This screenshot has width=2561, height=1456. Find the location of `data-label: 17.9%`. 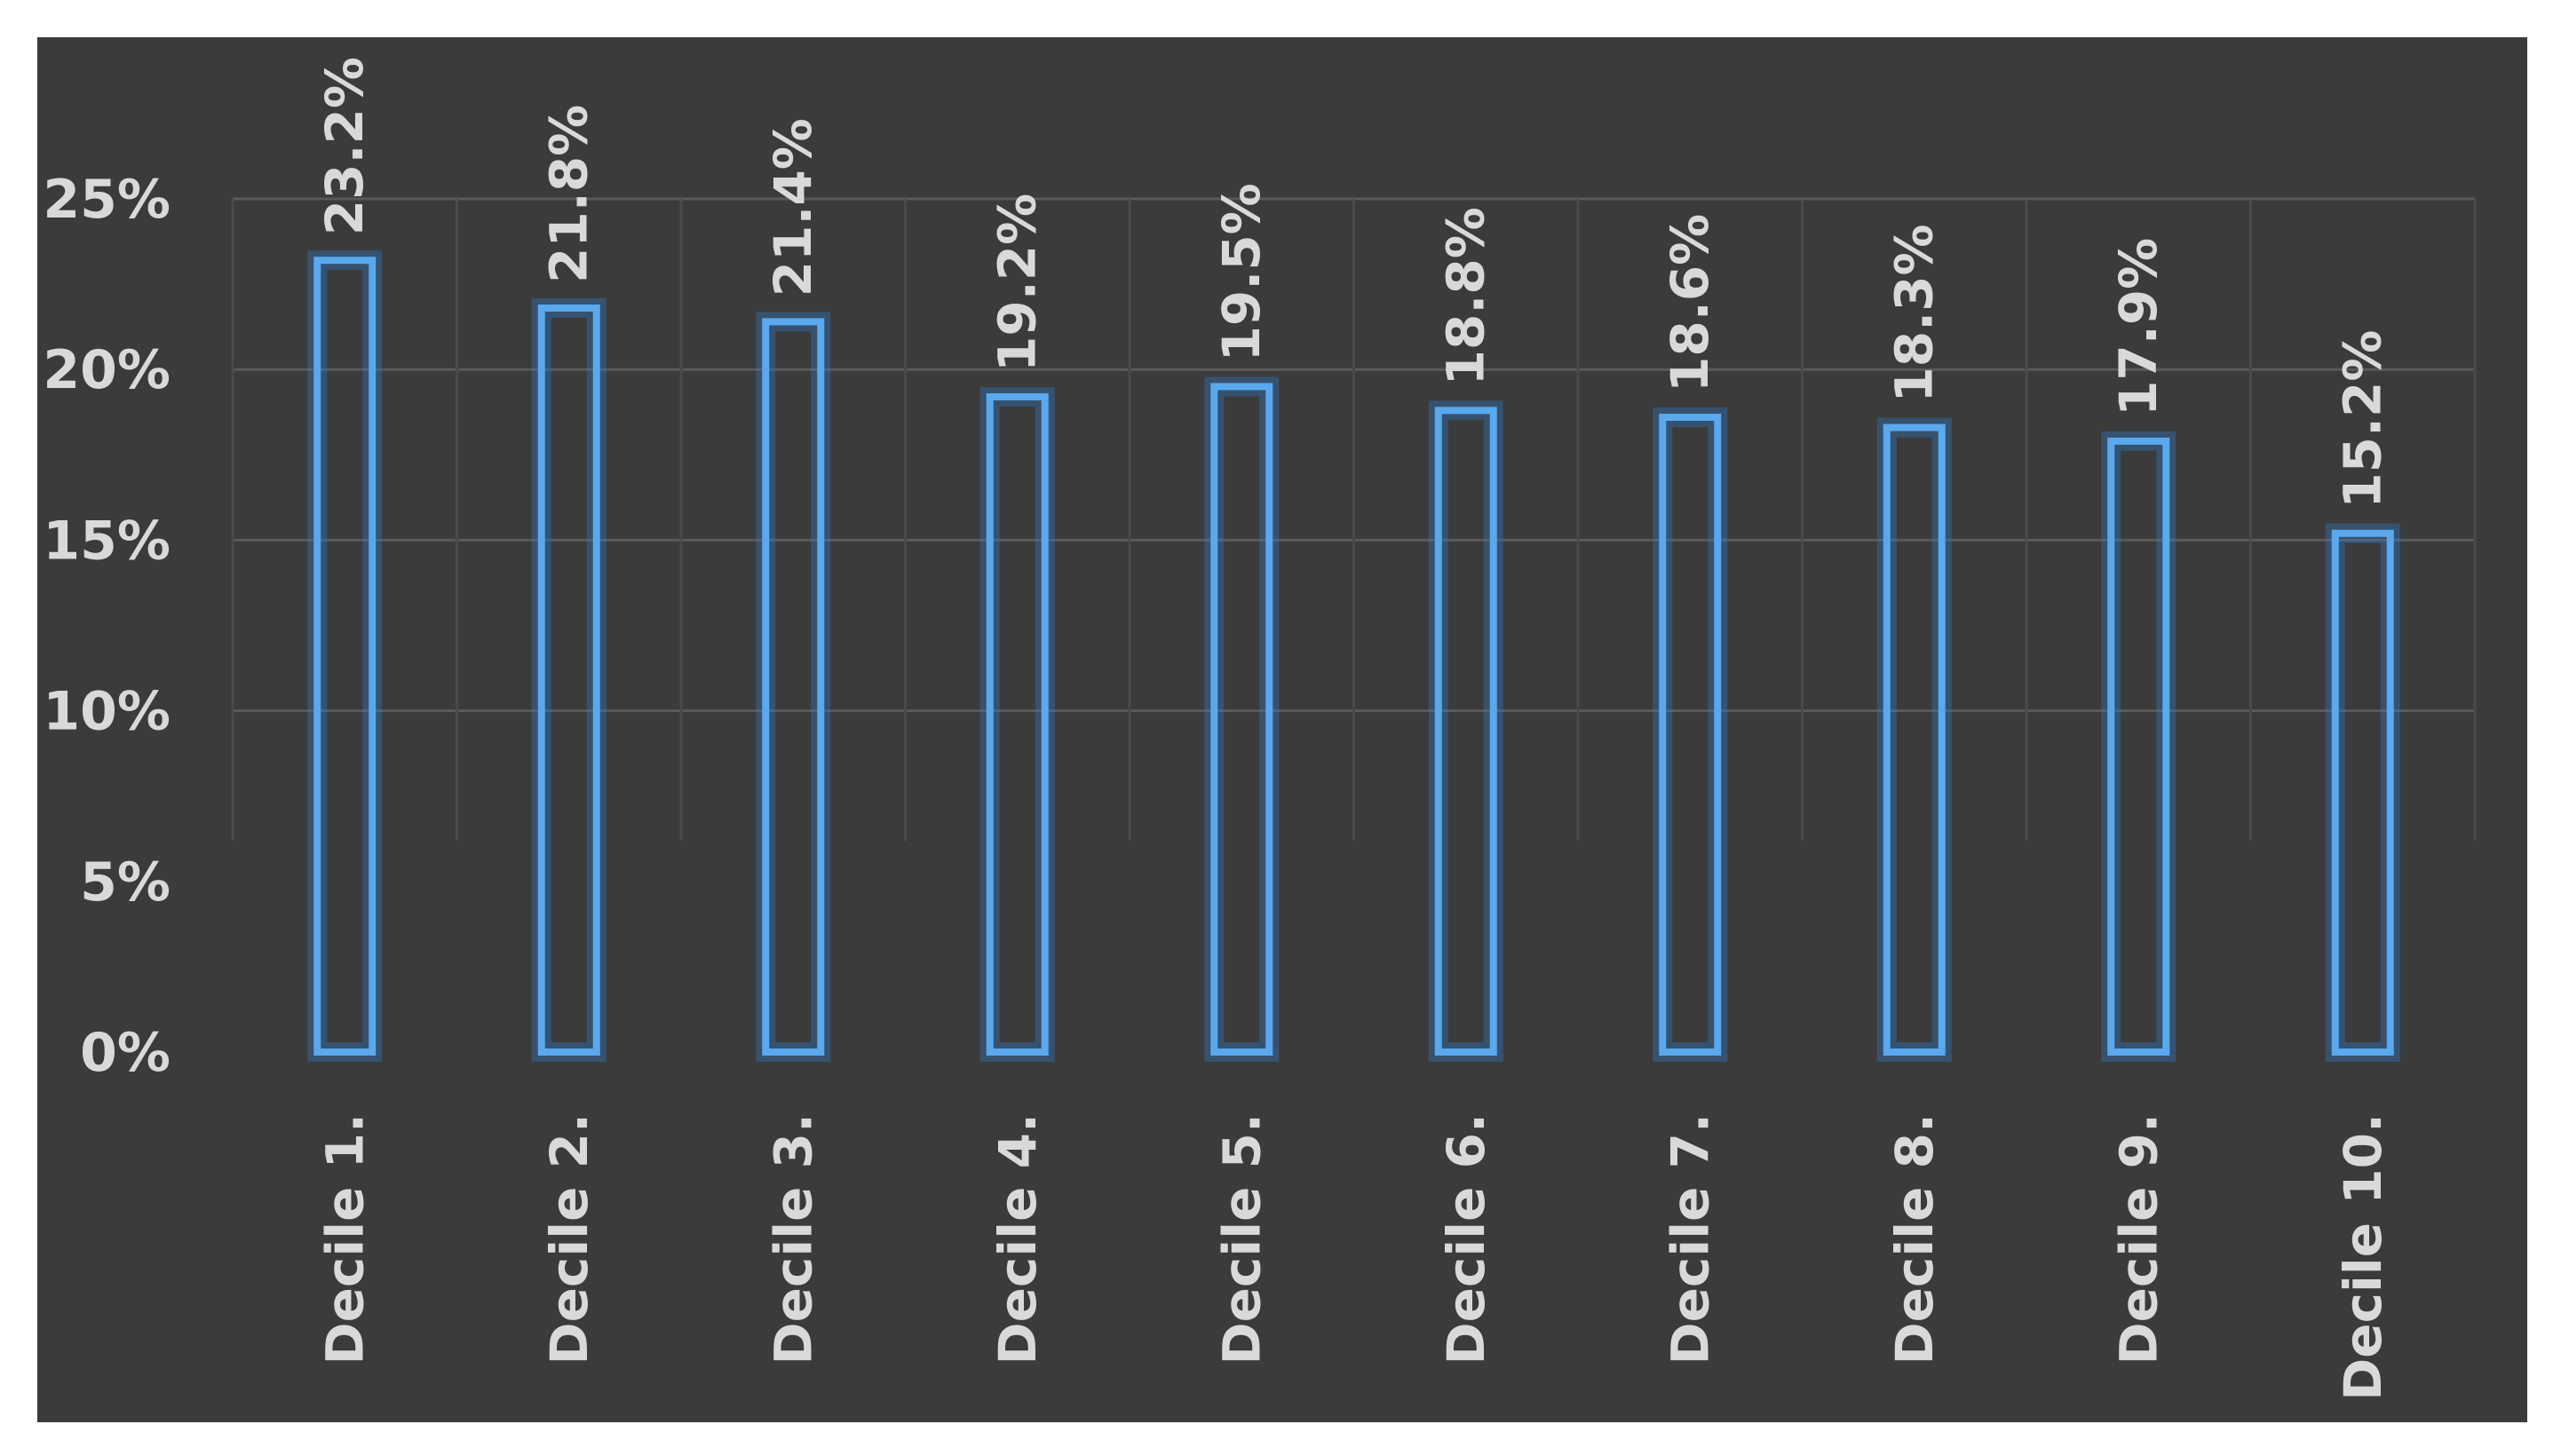

data-label: 17.9% is located at coordinates (2138, 327).